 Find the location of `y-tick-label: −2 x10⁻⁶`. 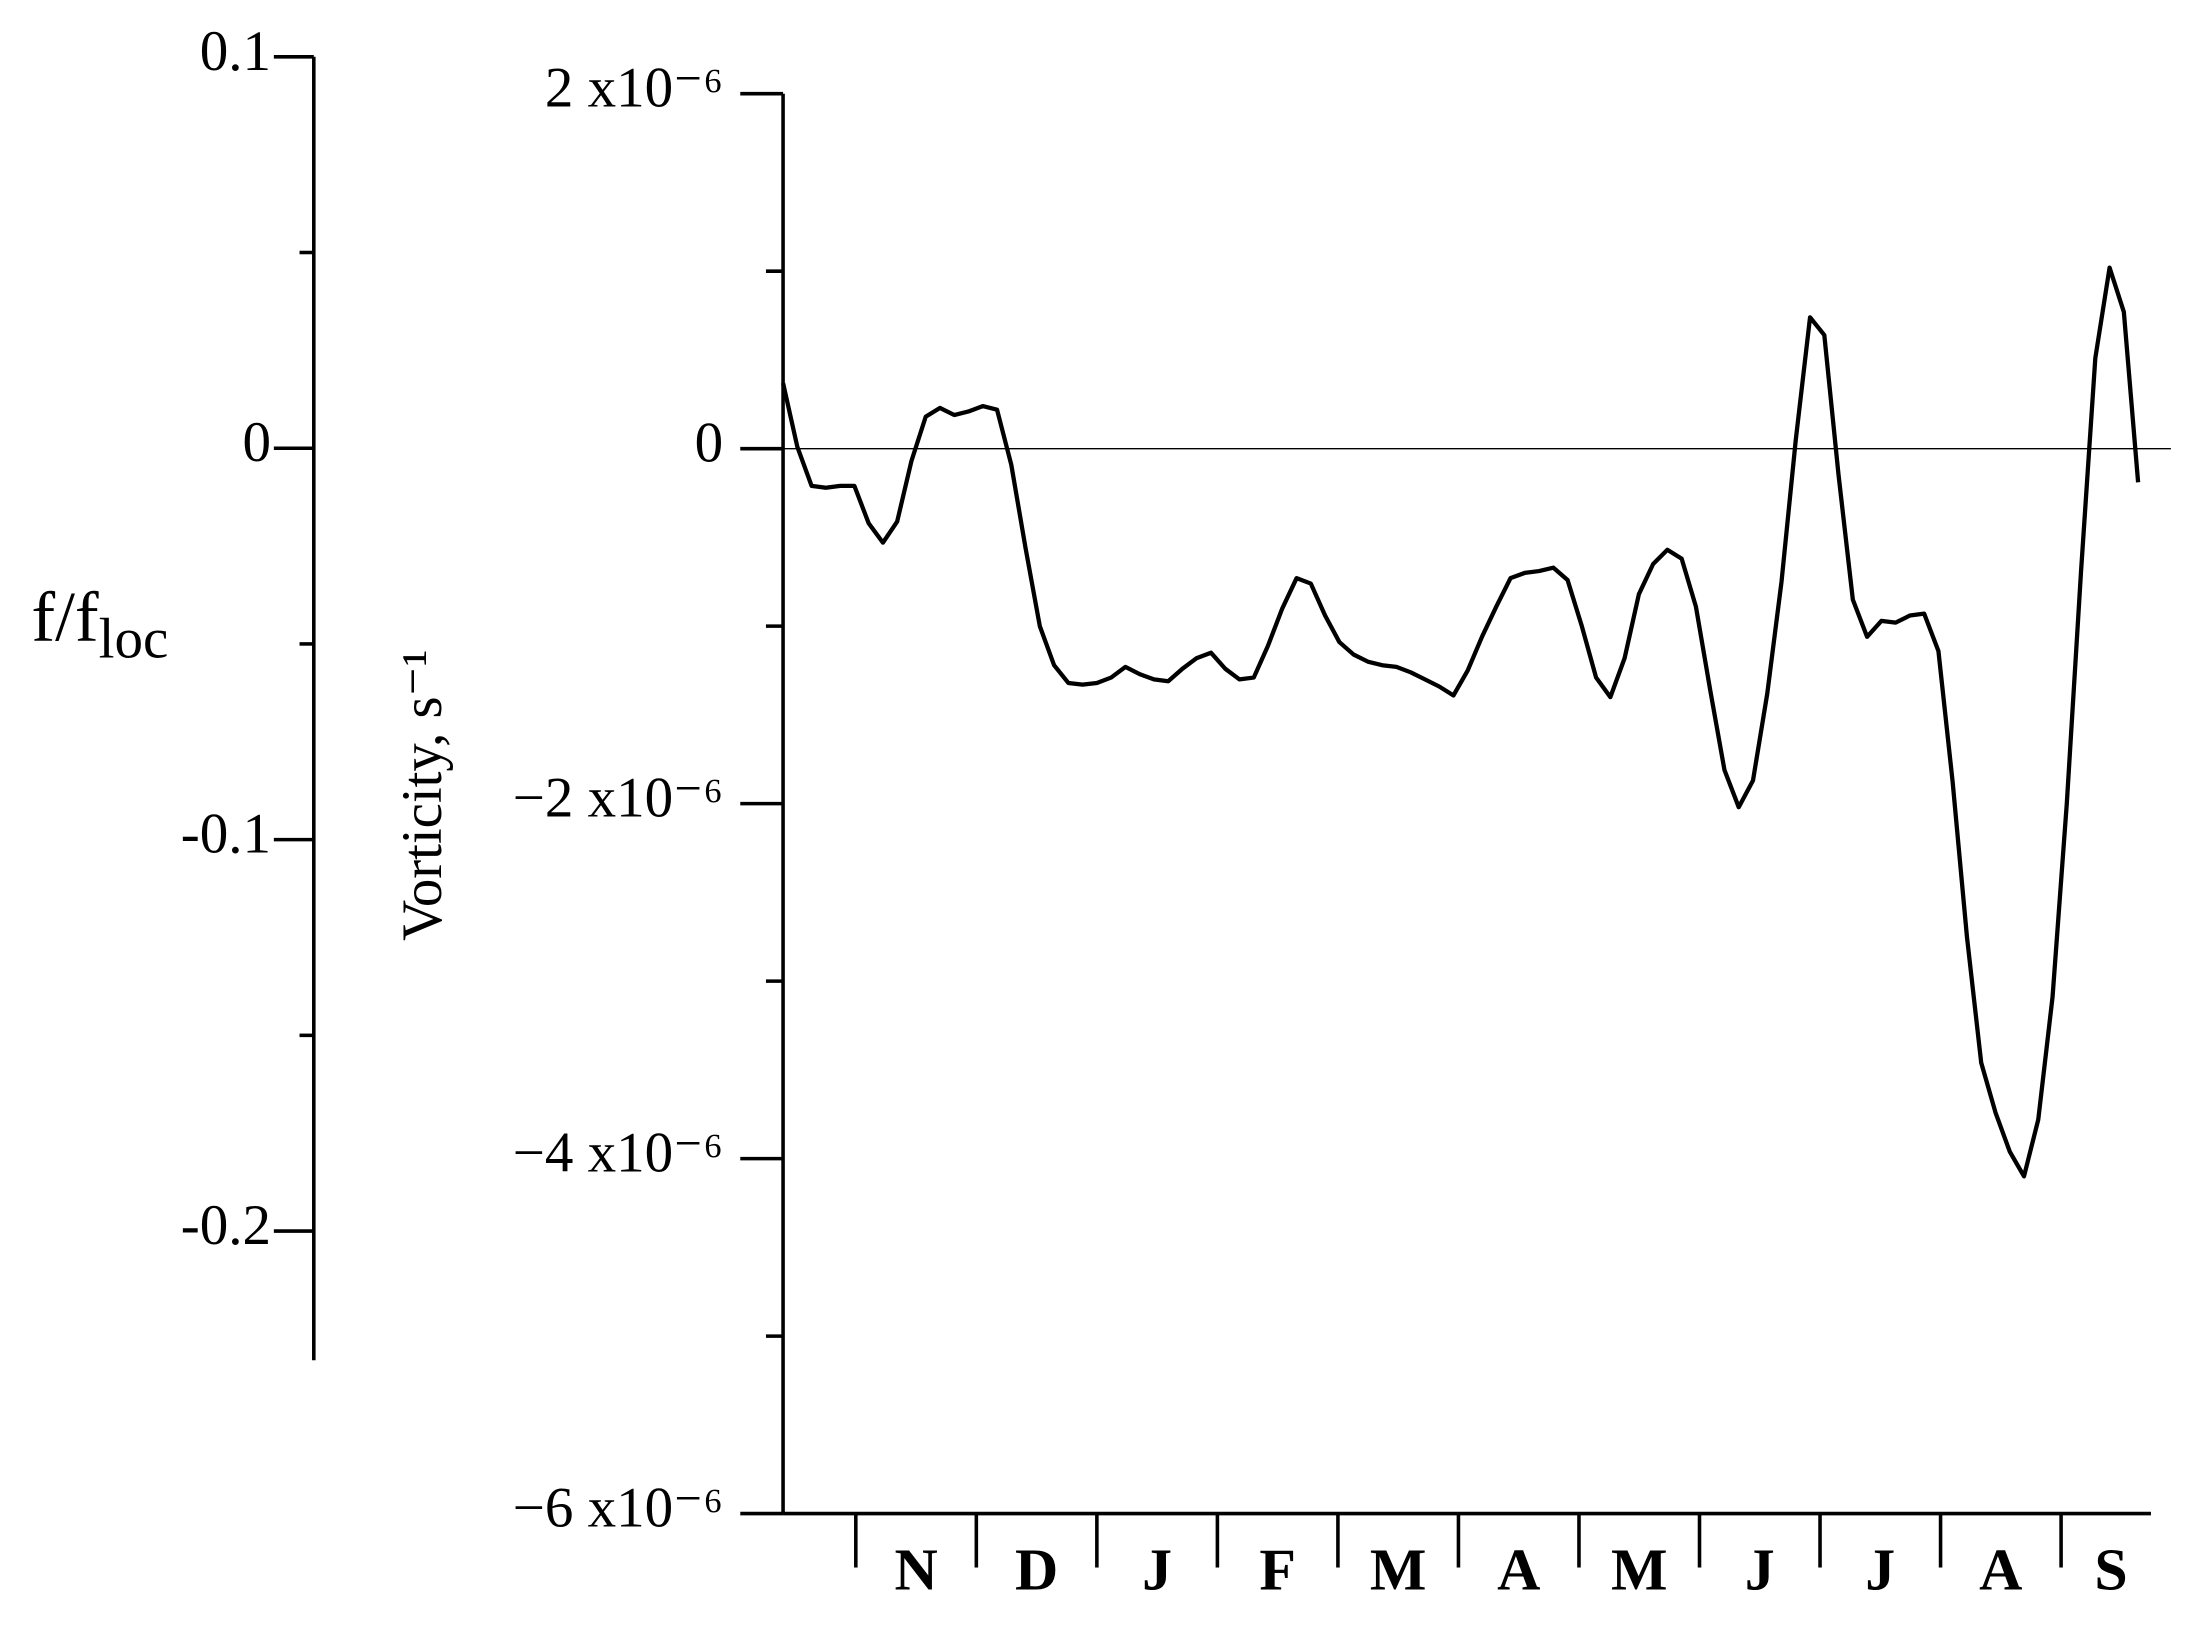

y-tick-label: −2 x10⁻⁶ is located at coordinates (618, 798).